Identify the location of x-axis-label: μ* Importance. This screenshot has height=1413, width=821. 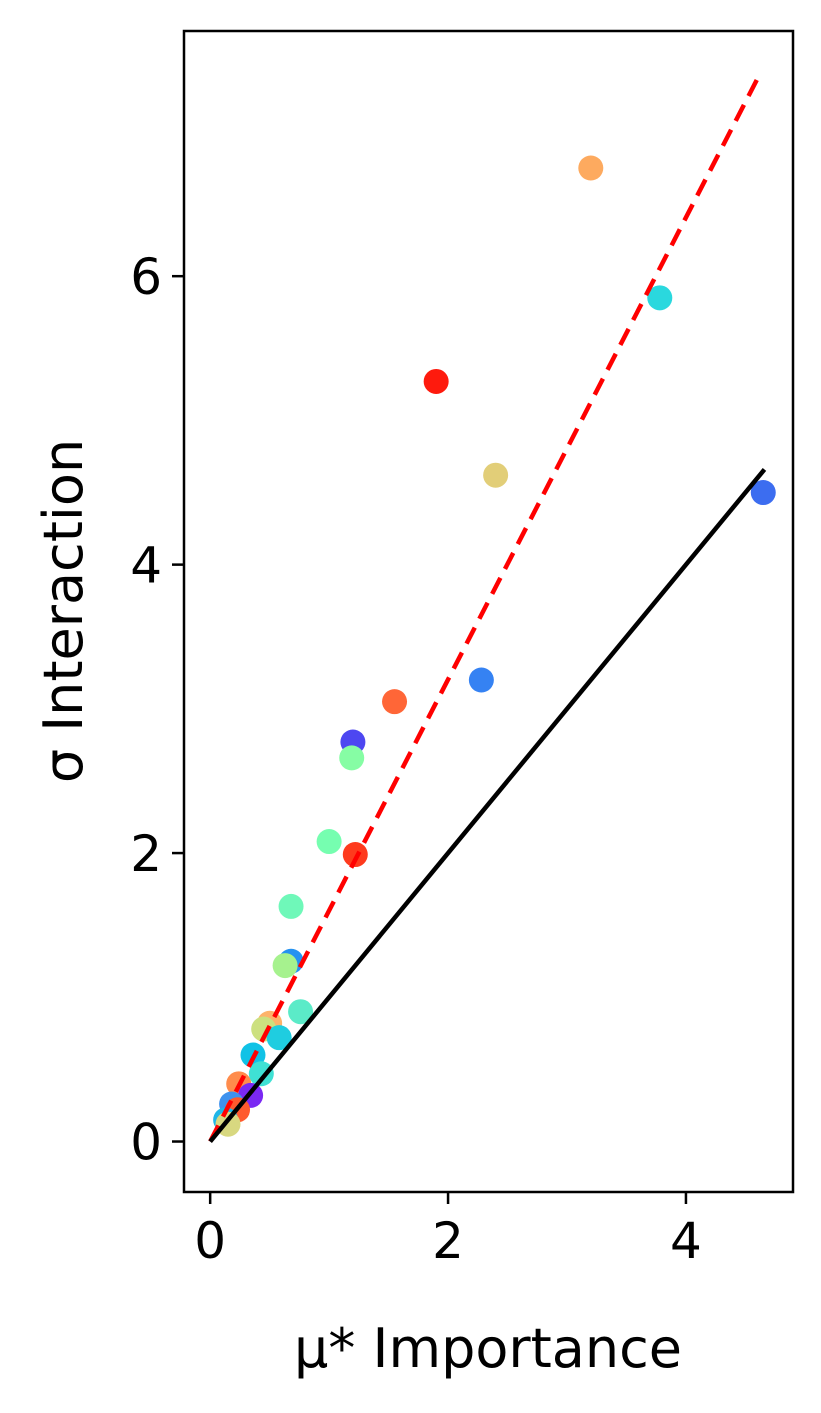
(488, 1348).